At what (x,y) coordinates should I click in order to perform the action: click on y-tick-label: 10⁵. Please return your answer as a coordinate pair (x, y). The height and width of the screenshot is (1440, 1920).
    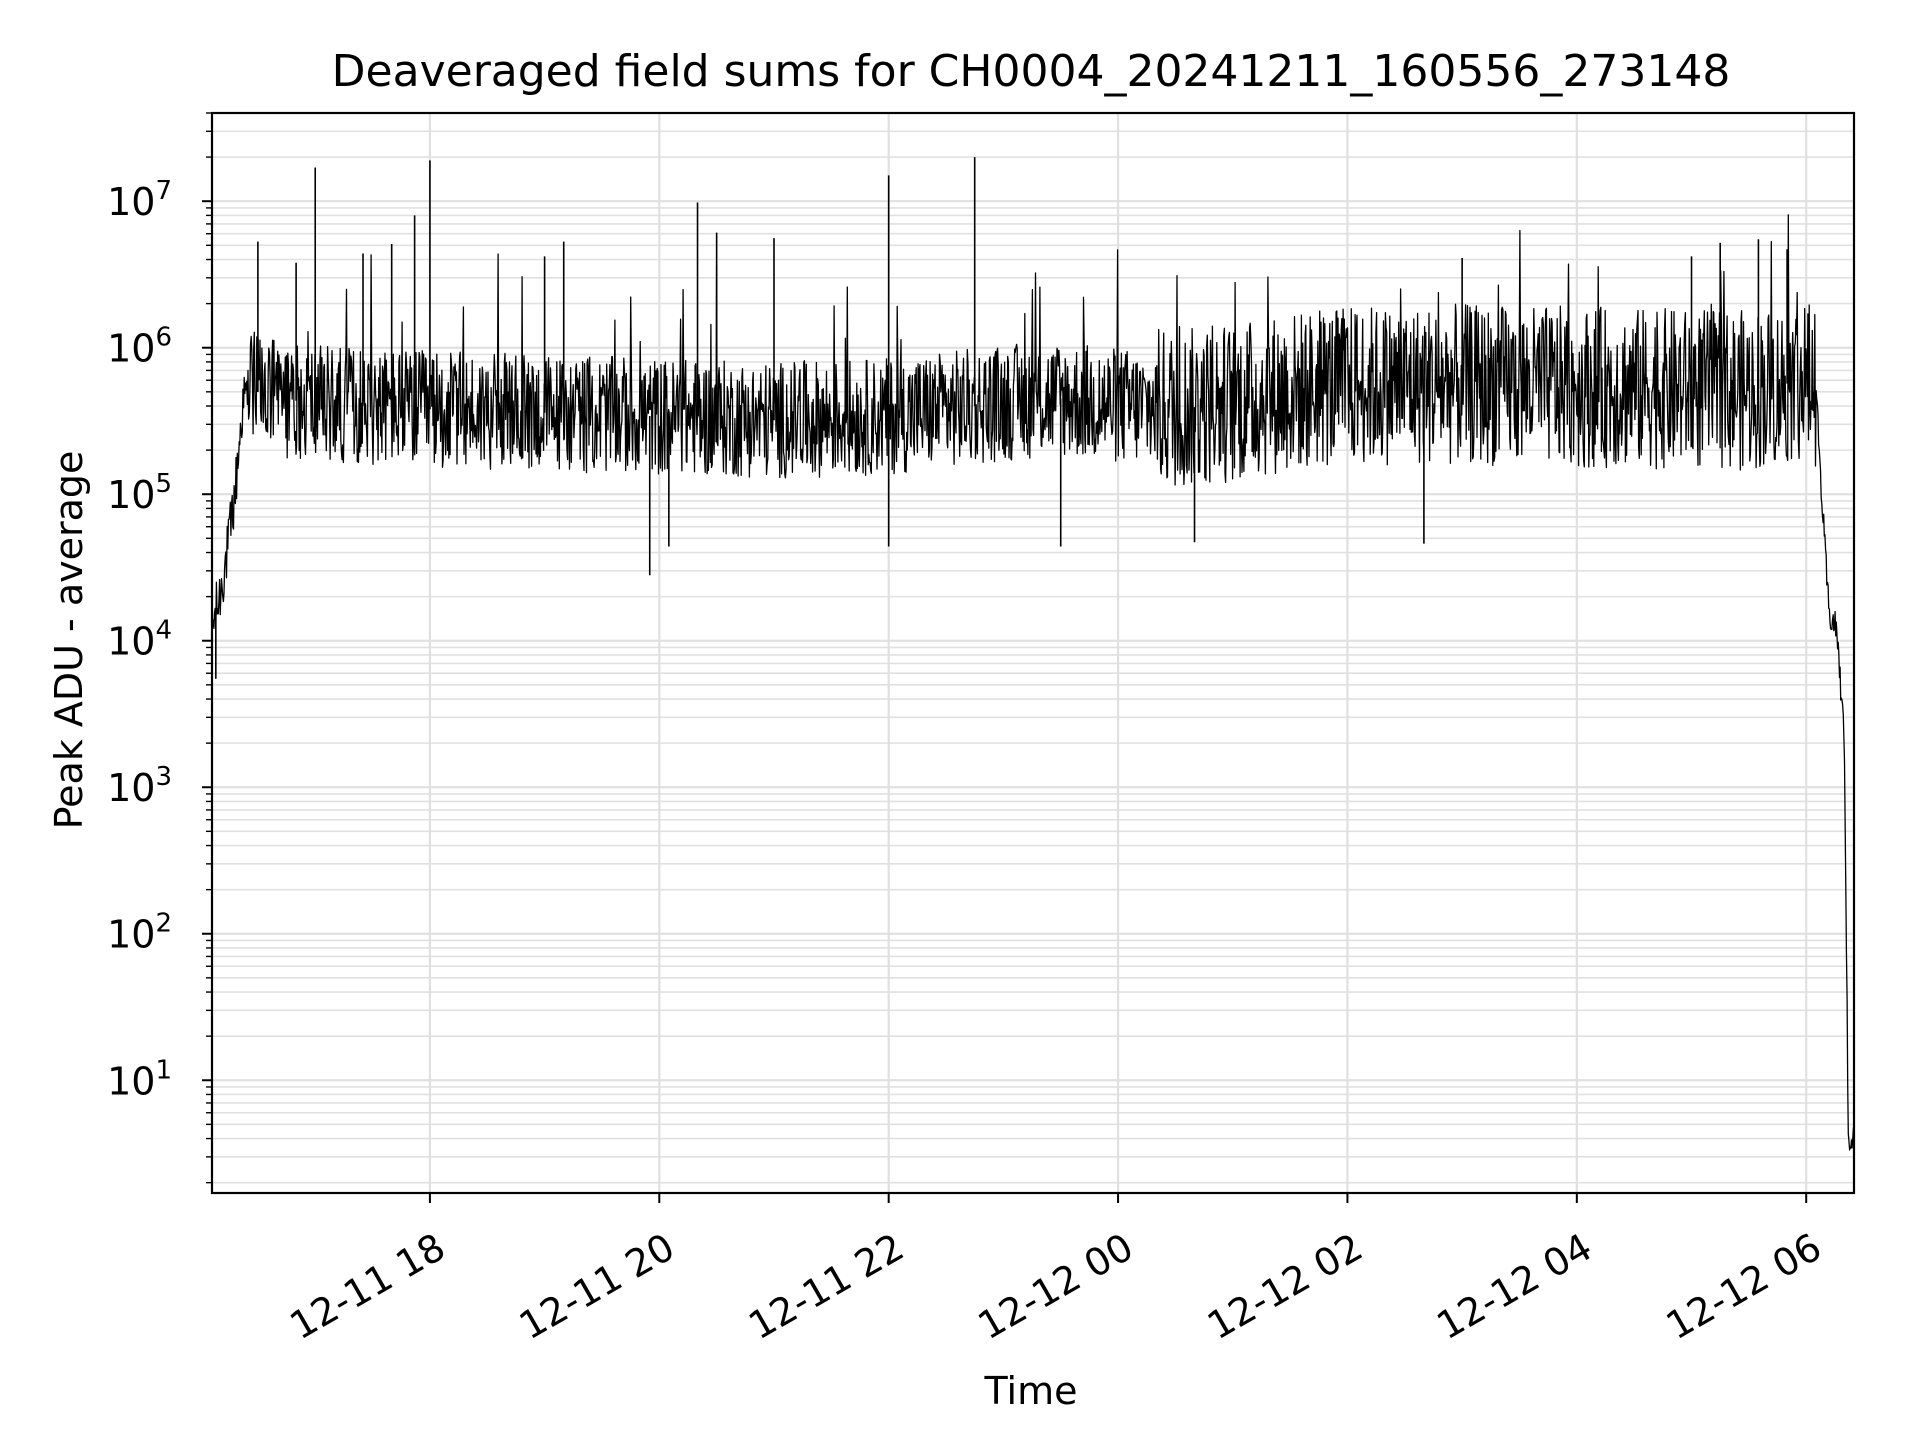
    Looking at the image, I should click on (139, 493).